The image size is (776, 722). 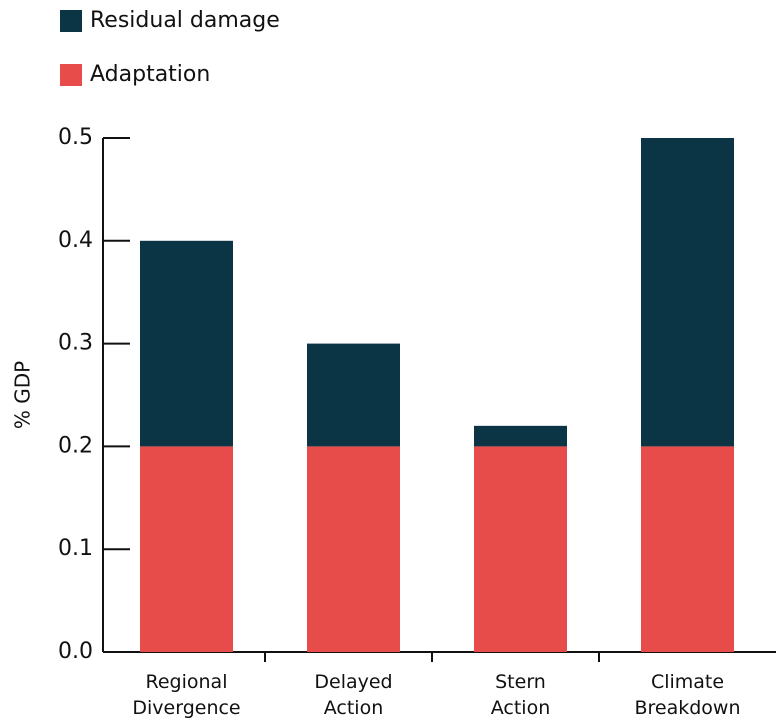 What do you see at coordinates (23, 395) in the screenshot?
I see `y-axis-label: % GDP` at bounding box center [23, 395].